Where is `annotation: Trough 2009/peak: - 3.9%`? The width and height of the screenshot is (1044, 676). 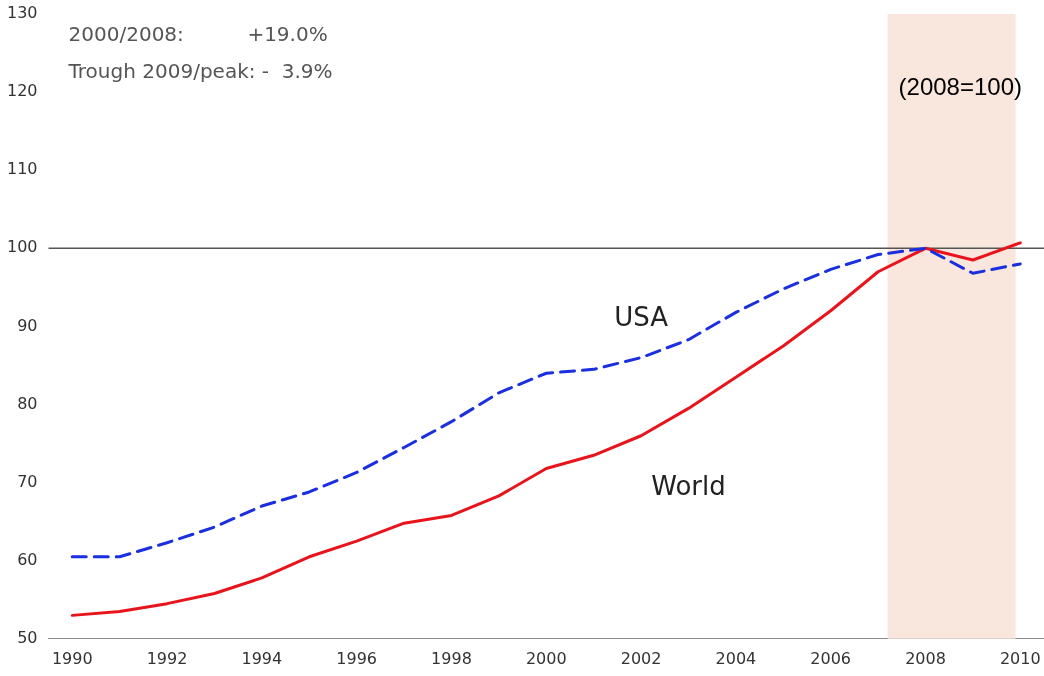
annotation: Trough 2009/peak: - 3.9% is located at coordinates (200, 71).